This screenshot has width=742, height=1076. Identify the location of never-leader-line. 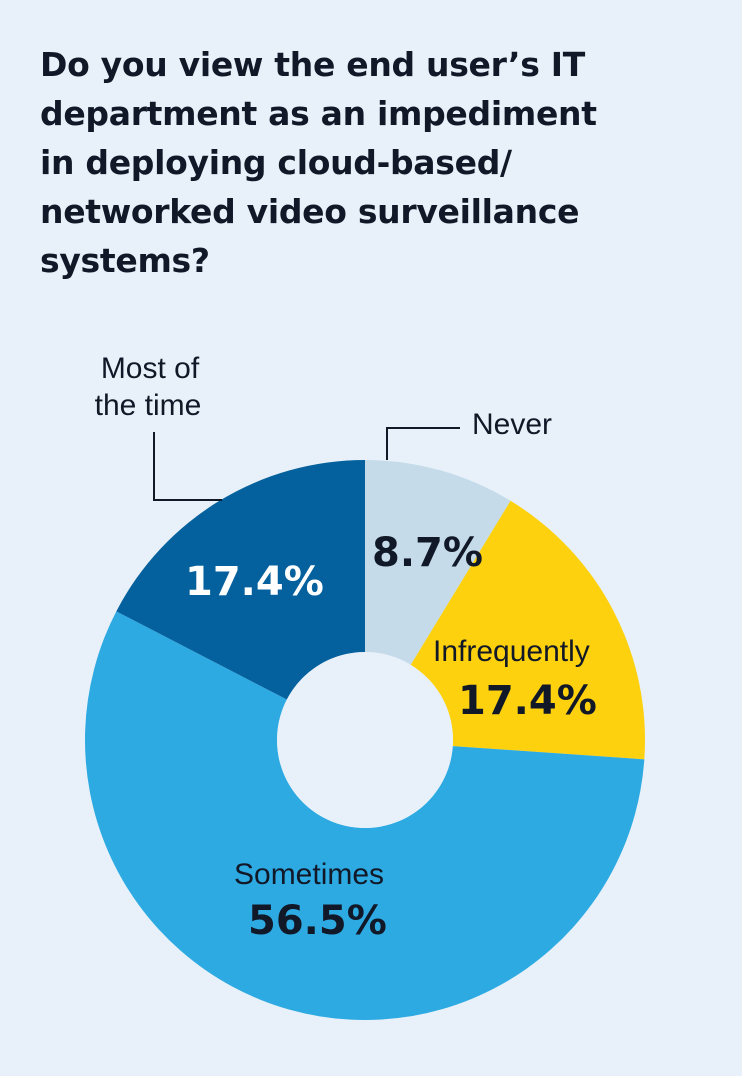
(423, 443).